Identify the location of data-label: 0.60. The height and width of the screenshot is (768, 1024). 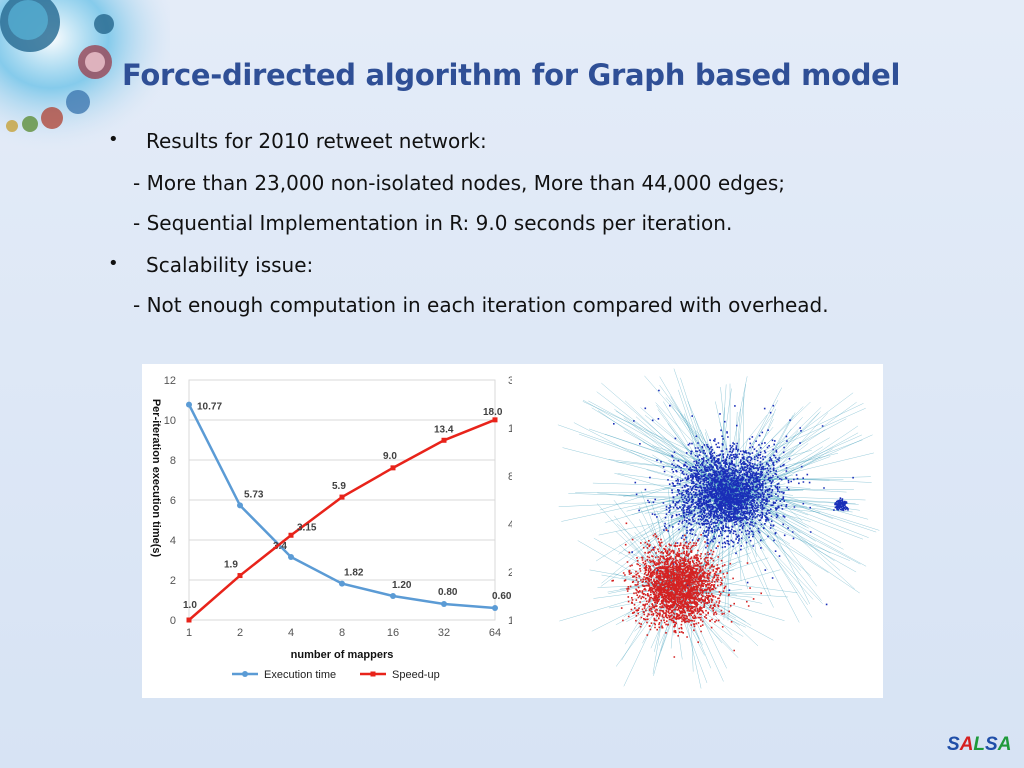
(502, 596).